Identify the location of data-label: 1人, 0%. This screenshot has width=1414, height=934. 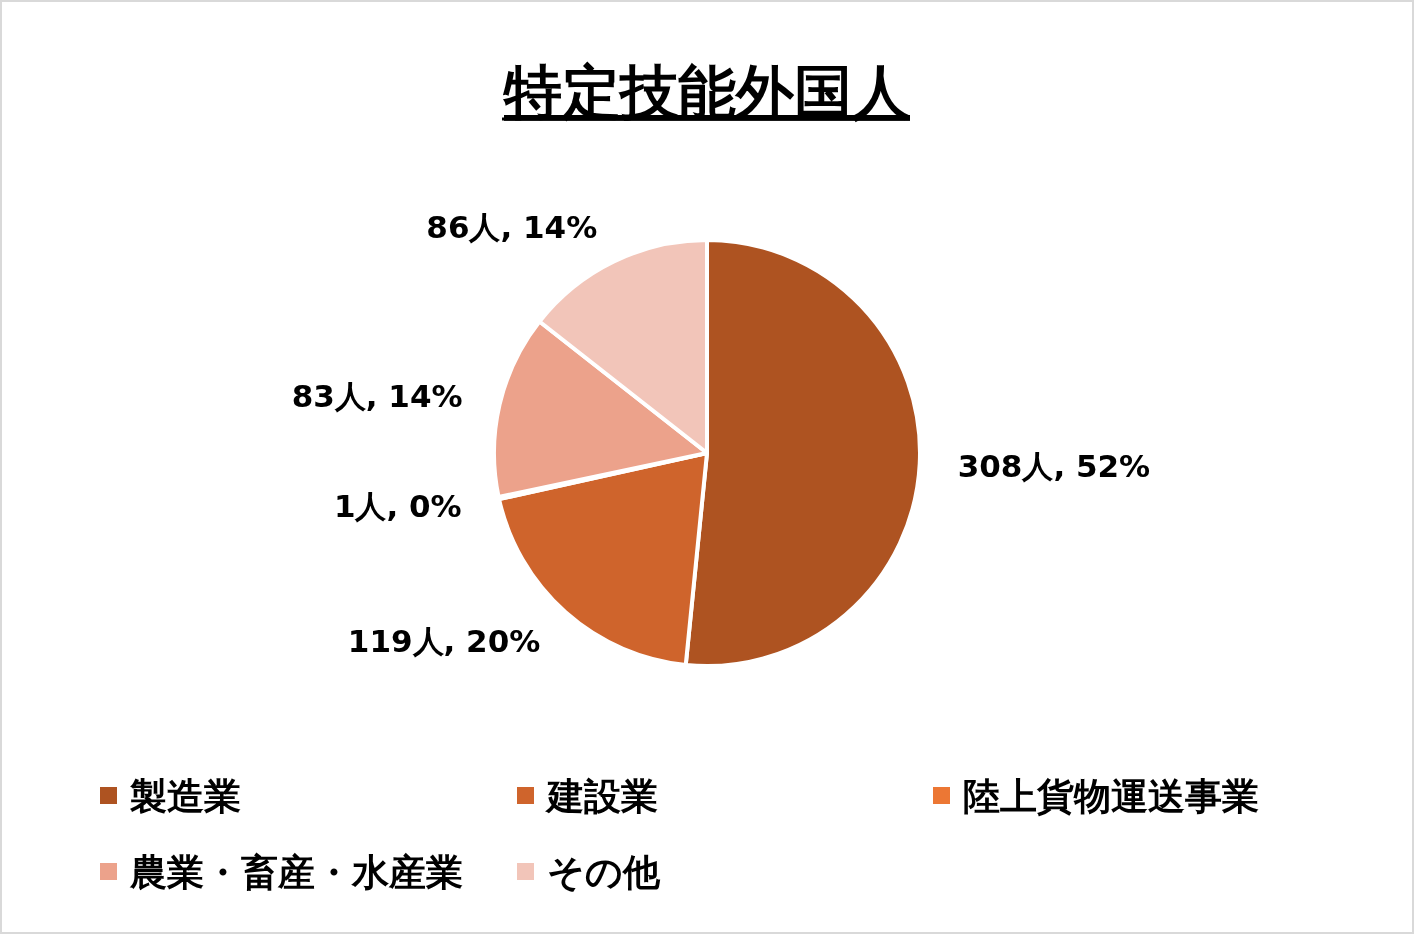
(397, 506).